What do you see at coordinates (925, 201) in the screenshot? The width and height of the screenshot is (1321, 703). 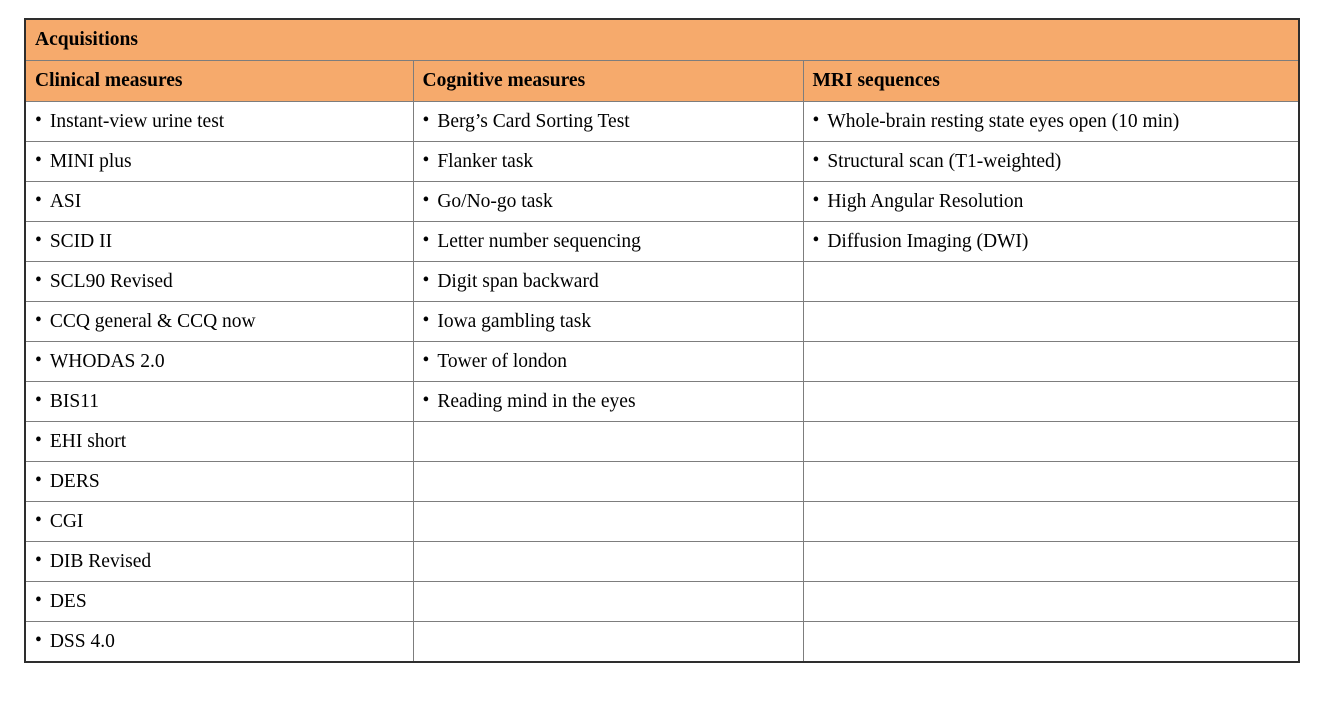 I see `cell-text: High Angular Resolution` at bounding box center [925, 201].